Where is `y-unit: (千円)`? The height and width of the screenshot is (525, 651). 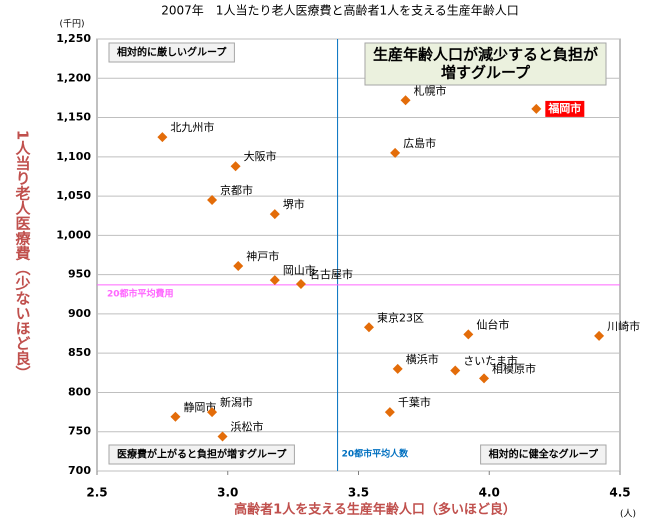
y-unit: (千円) is located at coordinates (71, 24).